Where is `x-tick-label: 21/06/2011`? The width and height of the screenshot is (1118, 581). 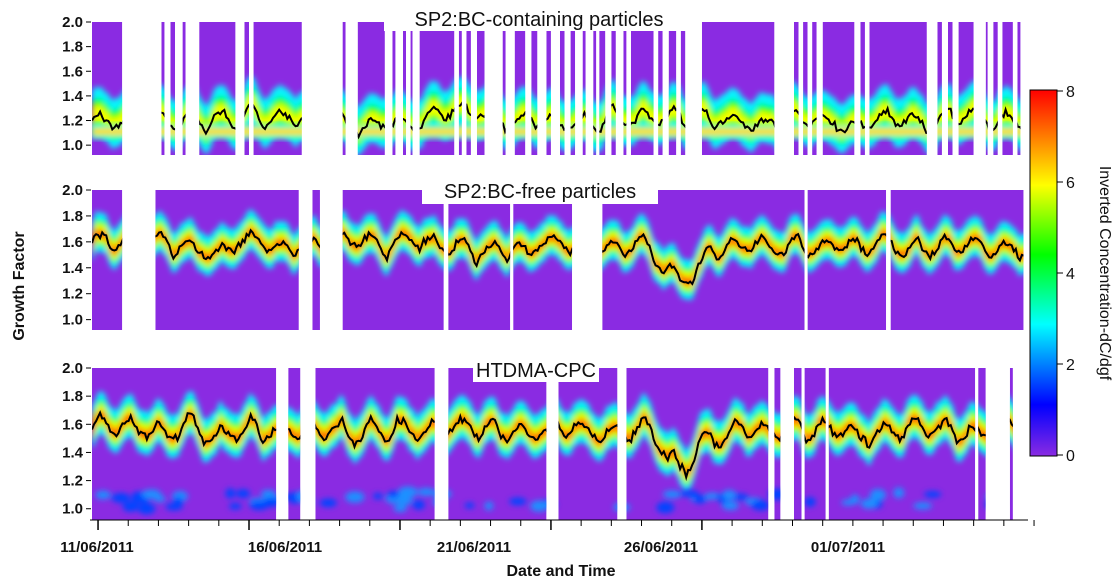 x-tick-label: 21/06/2011 is located at coordinates (474, 547).